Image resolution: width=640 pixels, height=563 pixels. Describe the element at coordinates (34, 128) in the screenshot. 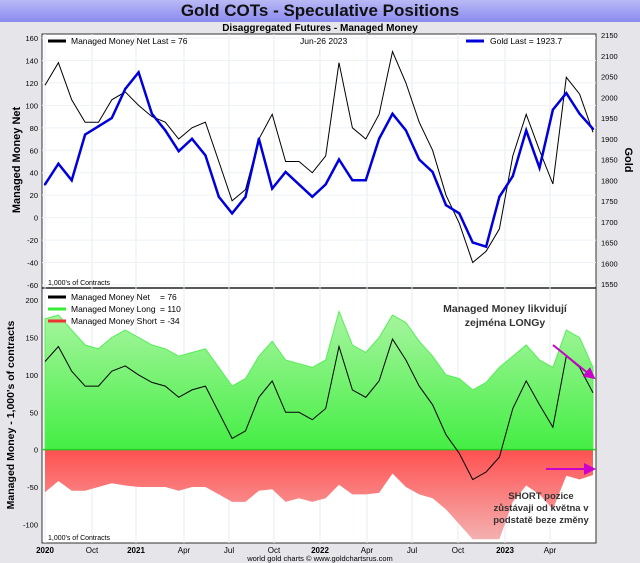

I see `y-tick-label: 80` at that location.